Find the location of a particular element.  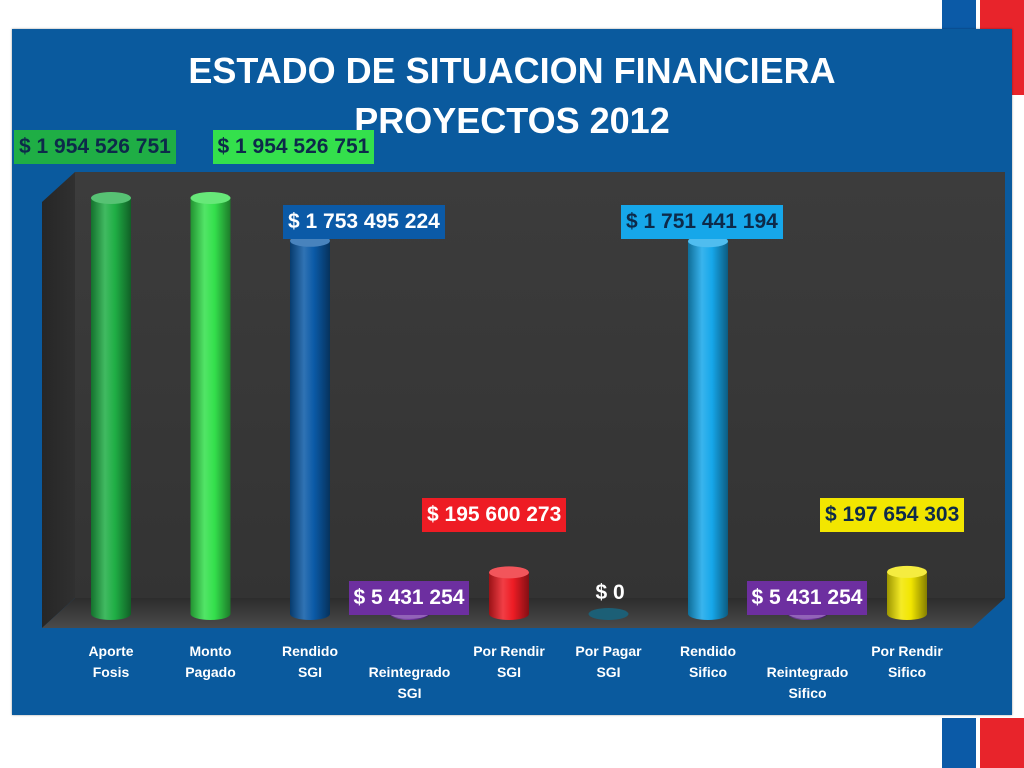

category-label: Por Rendir Sifico is located at coordinates (907, 661).